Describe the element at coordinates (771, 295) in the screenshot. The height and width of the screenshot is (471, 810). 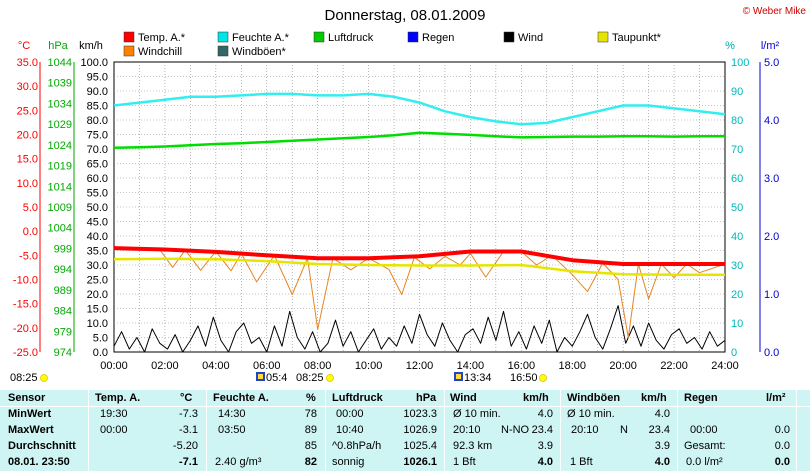
I see `rain-tick-label: 1.0` at that location.